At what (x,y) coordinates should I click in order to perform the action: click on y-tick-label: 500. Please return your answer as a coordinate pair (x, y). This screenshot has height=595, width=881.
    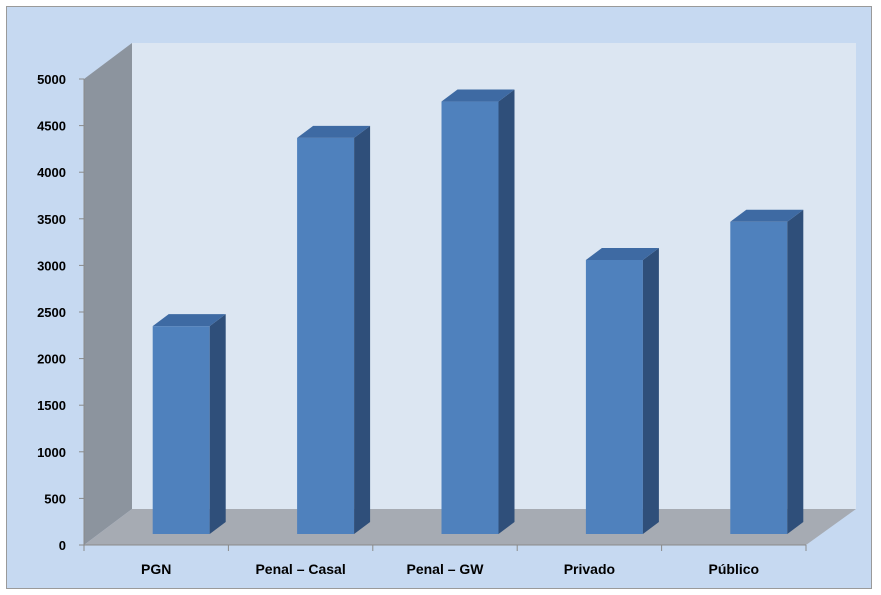
    Looking at the image, I should click on (55, 498).